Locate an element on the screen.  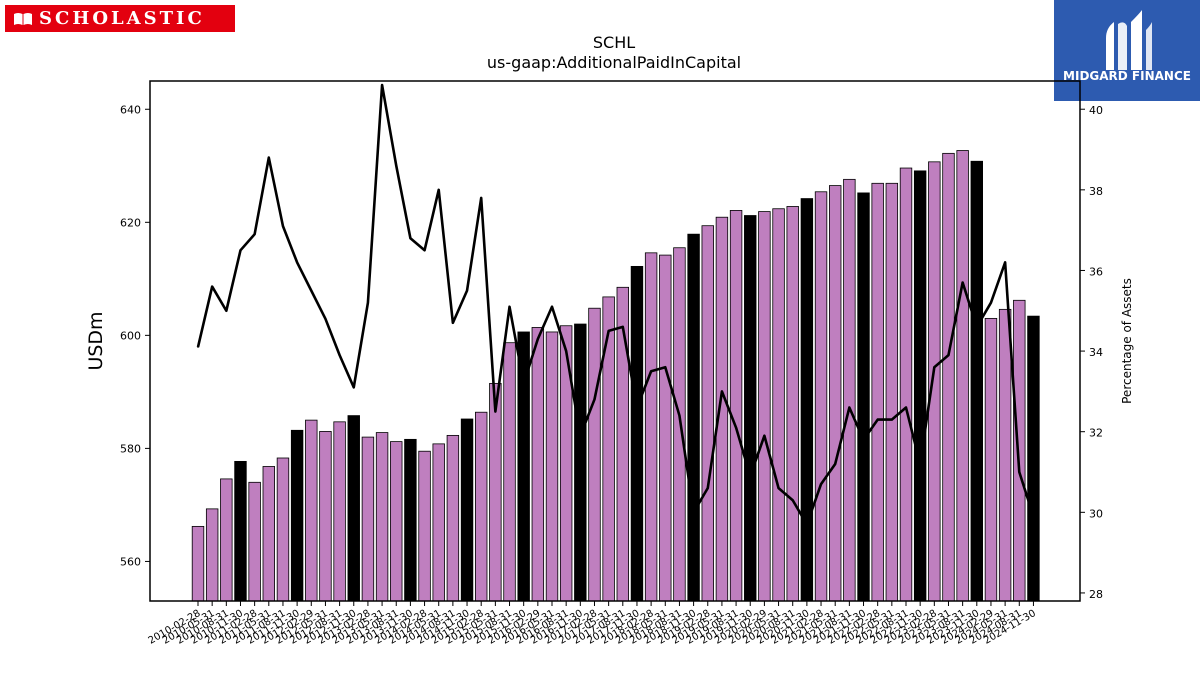
scholastic-logo: SCHOLASTIC is located at coordinates (120, 18).